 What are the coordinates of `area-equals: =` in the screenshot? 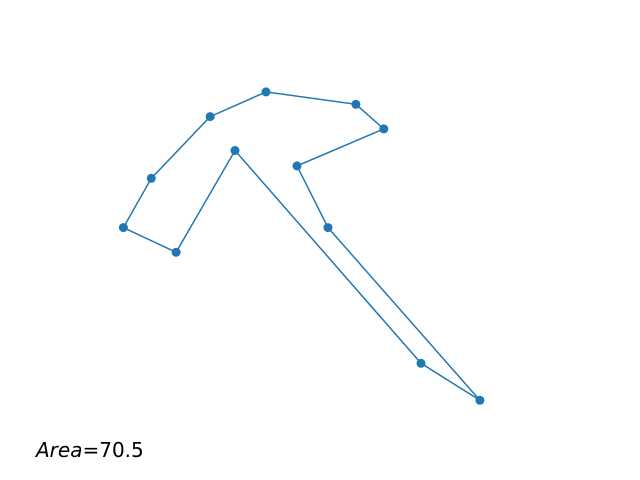 It's located at (91, 450).